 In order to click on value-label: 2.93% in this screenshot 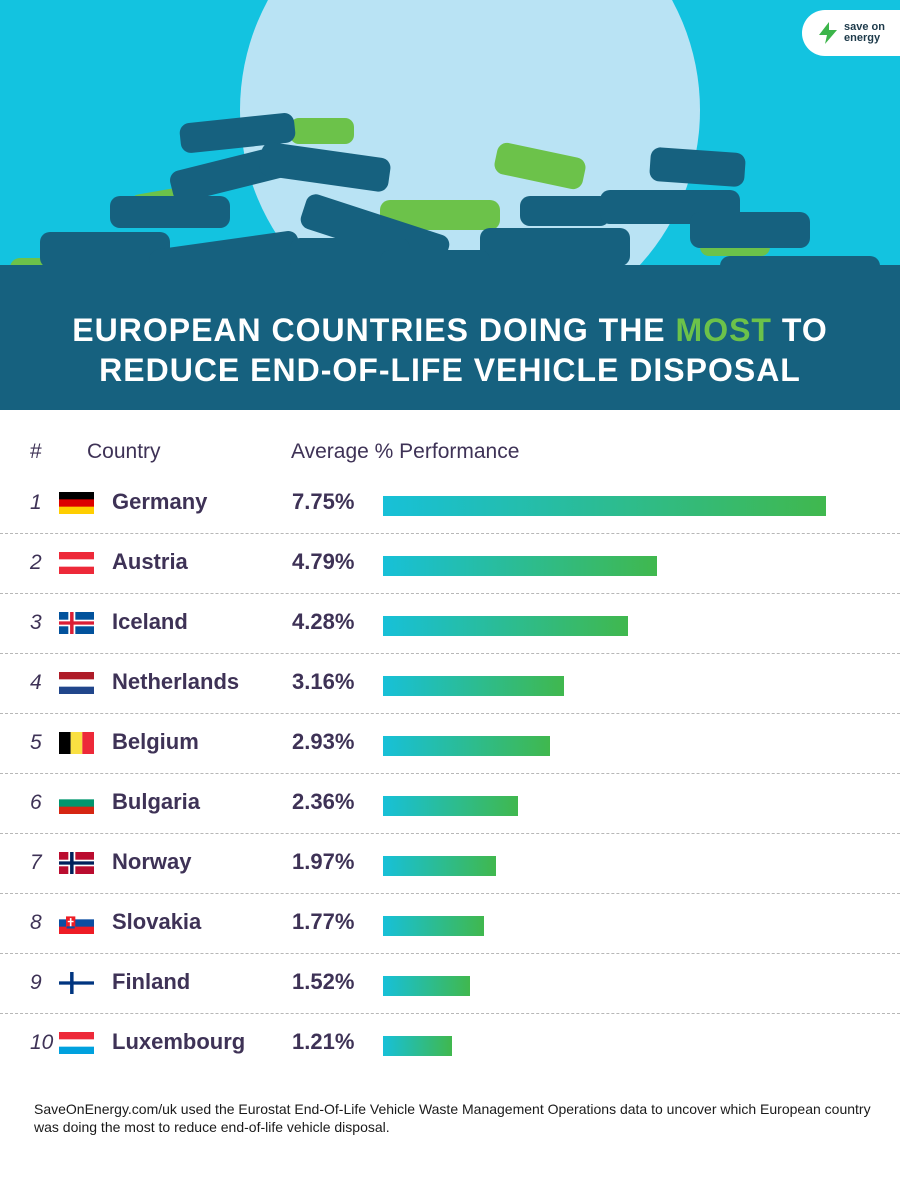, I will do `click(323, 741)`.